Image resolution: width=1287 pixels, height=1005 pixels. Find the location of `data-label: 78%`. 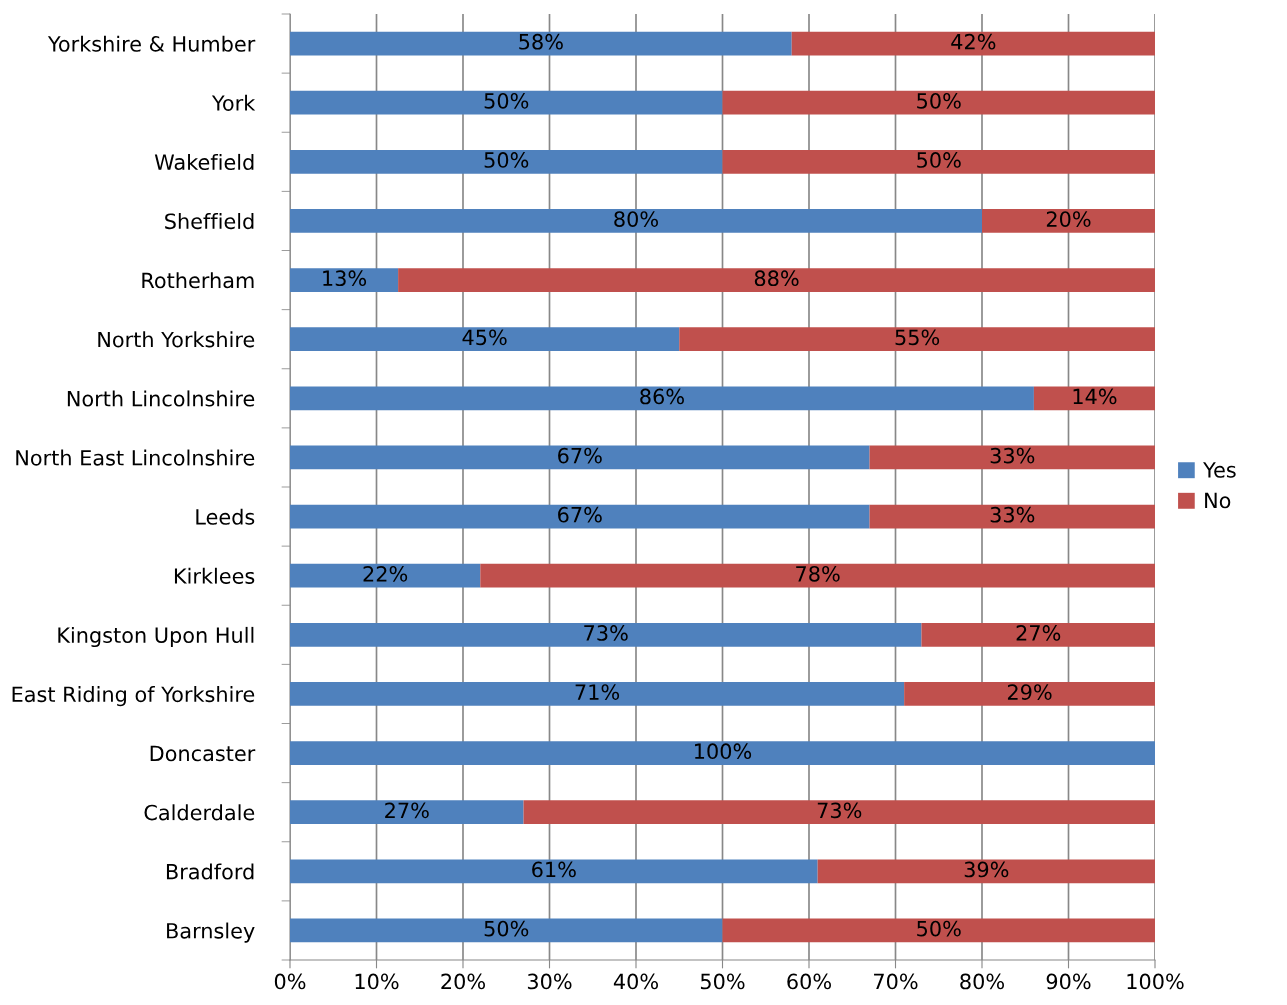

data-label: 78% is located at coordinates (818, 573).